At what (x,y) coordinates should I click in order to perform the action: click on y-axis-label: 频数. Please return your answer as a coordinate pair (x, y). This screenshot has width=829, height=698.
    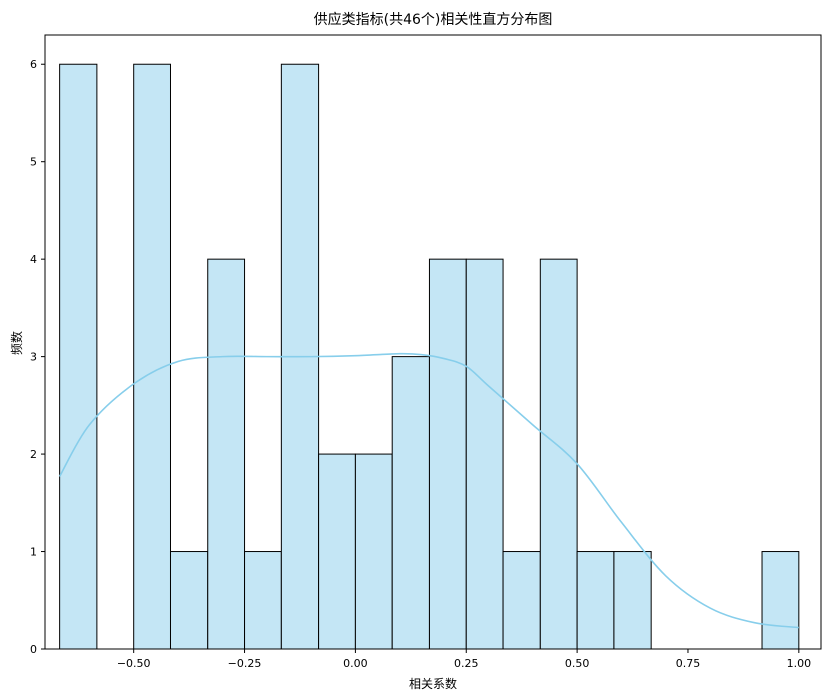
    Looking at the image, I should click on (16, 343).